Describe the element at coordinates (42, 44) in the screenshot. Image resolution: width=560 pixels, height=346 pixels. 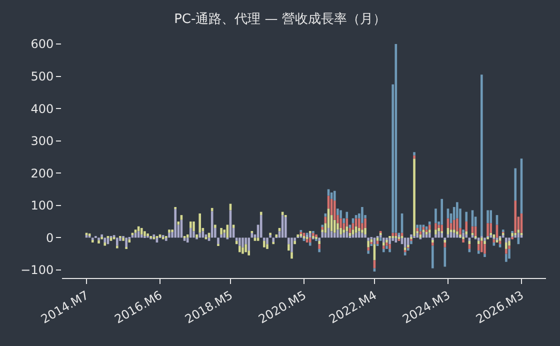
I see `y-tick-label: 600` at that location.